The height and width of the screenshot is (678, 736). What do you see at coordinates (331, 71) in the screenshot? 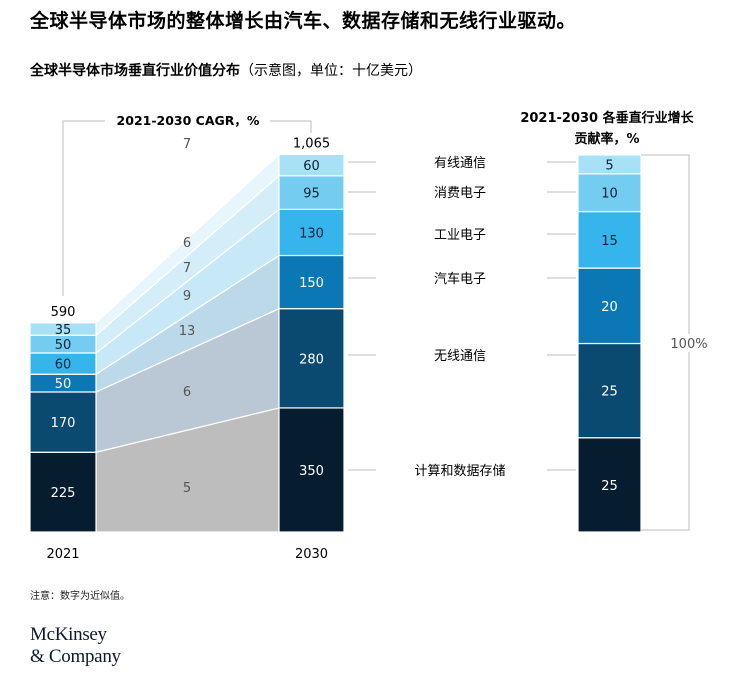
I see `subtitle-unit: （示意图，单位：十亿美元）` at bounding box center [331, 71].